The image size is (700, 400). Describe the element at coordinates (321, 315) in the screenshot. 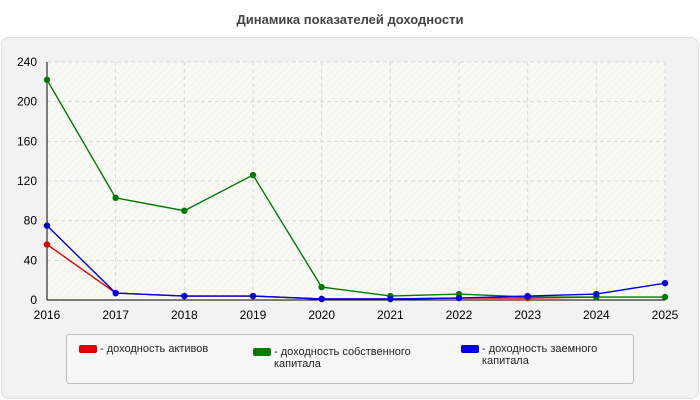

I see `x-tick-label: 2020` at that location.